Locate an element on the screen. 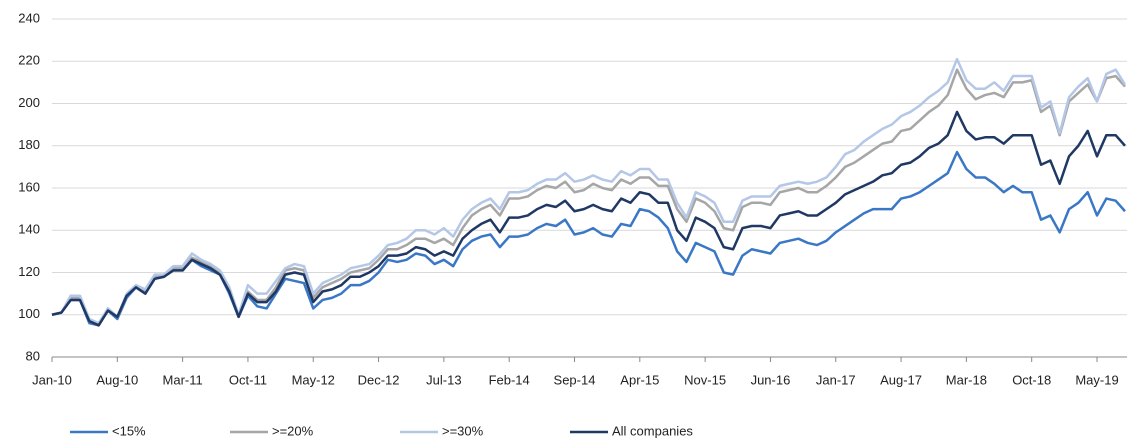 The height and width of the screenshot is (443, 1127). y-tick-label: 240 is located at coordinates (29, 17).